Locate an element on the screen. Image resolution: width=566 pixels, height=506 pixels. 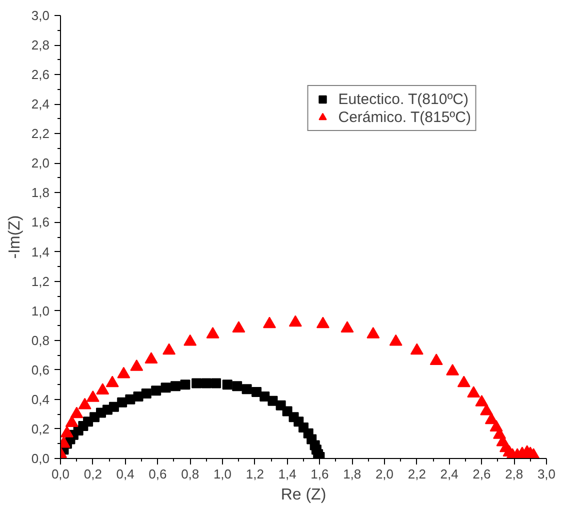
legend-label: Cerámico. T(815ºC) is located at coordinates (404, 117).